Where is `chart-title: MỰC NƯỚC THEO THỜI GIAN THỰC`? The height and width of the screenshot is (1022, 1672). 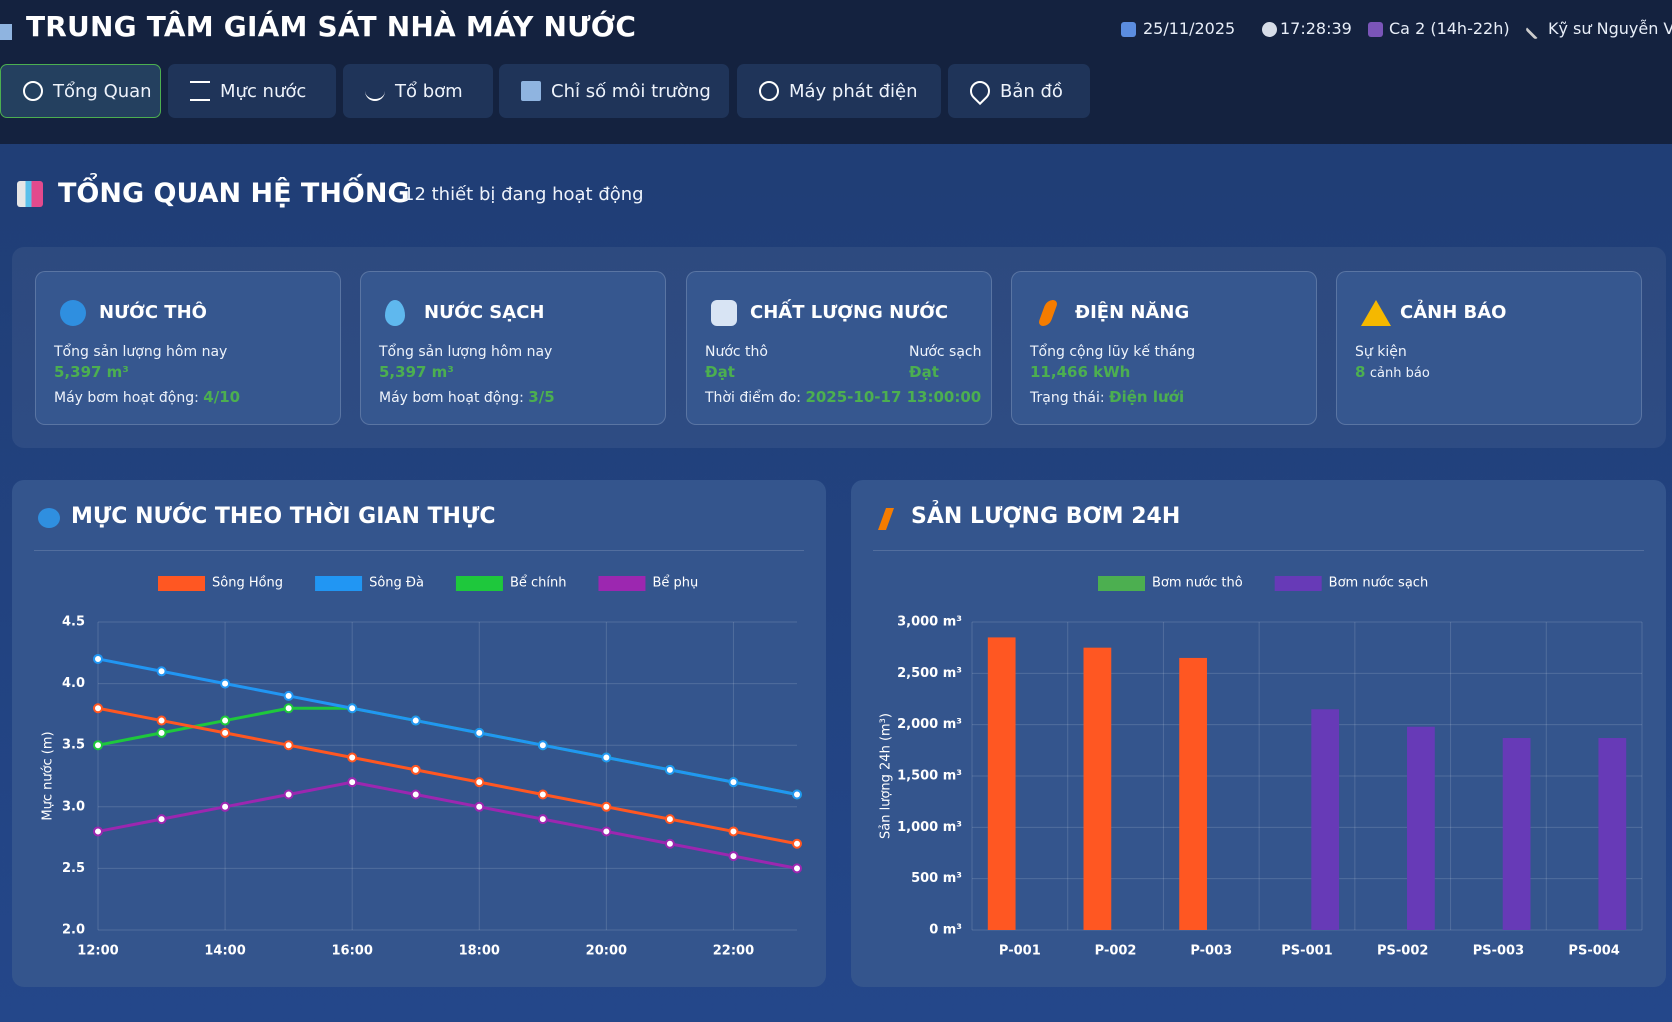
chart-title: MỰC NƯỚC THEO THỜI GIAN THỰC is located at coordinates (283, 516).